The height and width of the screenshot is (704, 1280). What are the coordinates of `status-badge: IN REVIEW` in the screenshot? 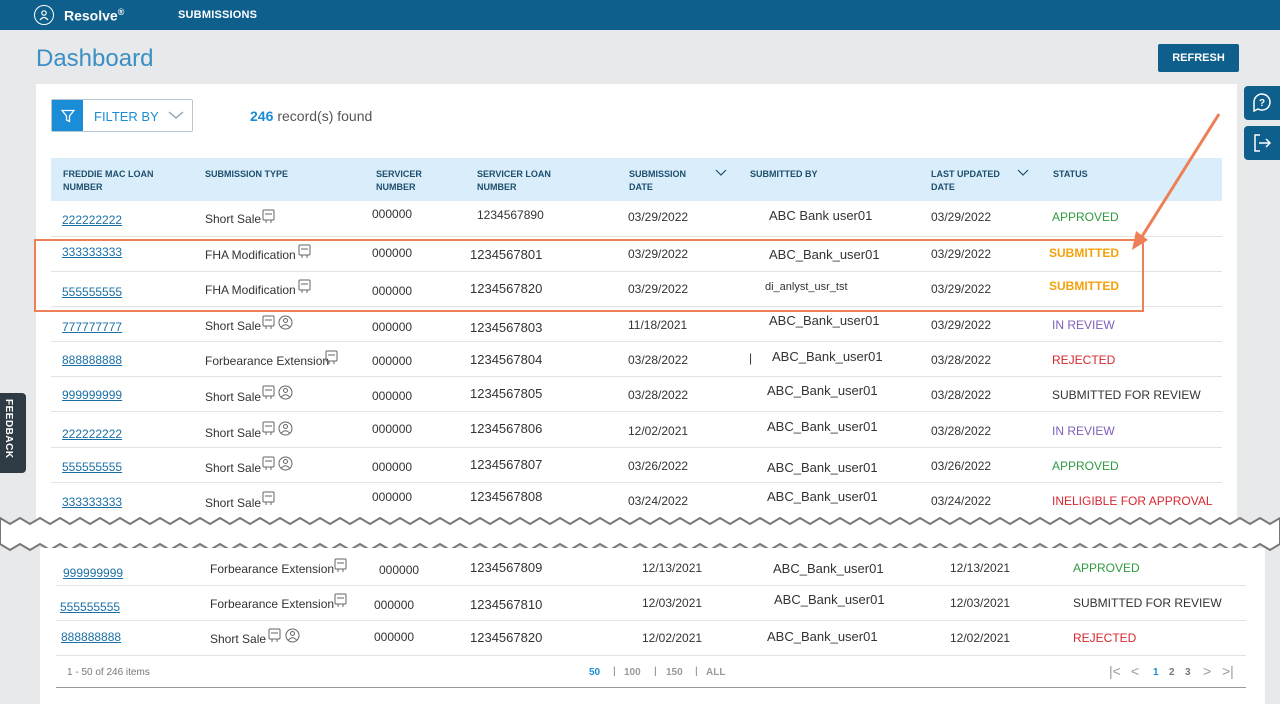 It's located at (1083, 325).